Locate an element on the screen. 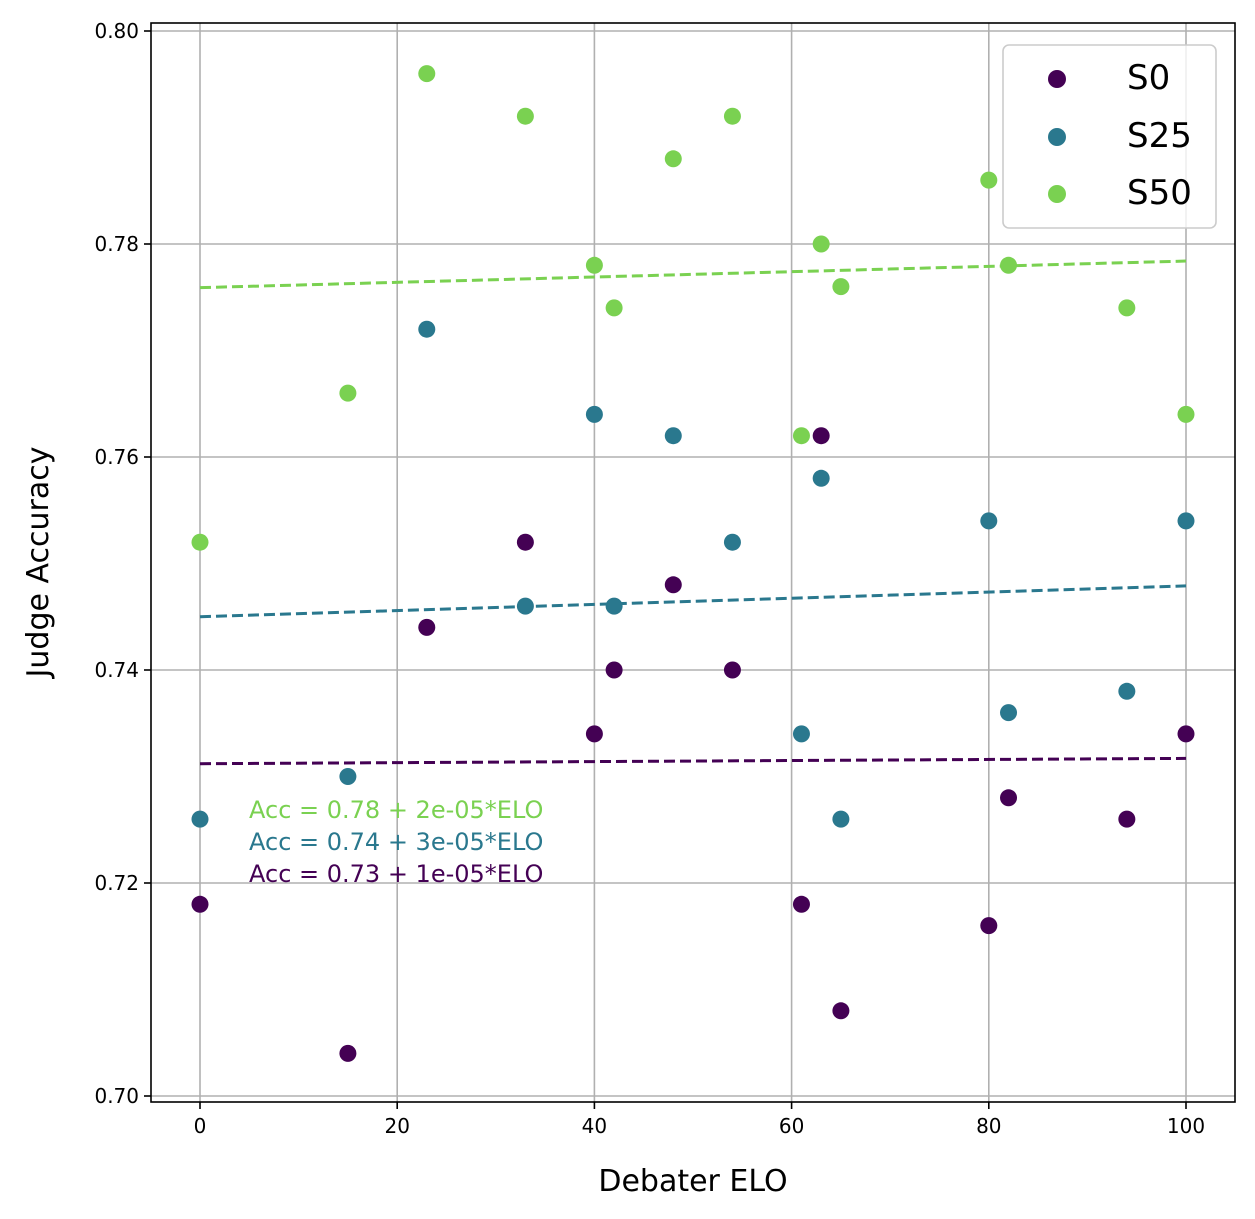 The image size is (1255, 1219). y-tick-label: 0.76 is located at coordinates (116, 457).